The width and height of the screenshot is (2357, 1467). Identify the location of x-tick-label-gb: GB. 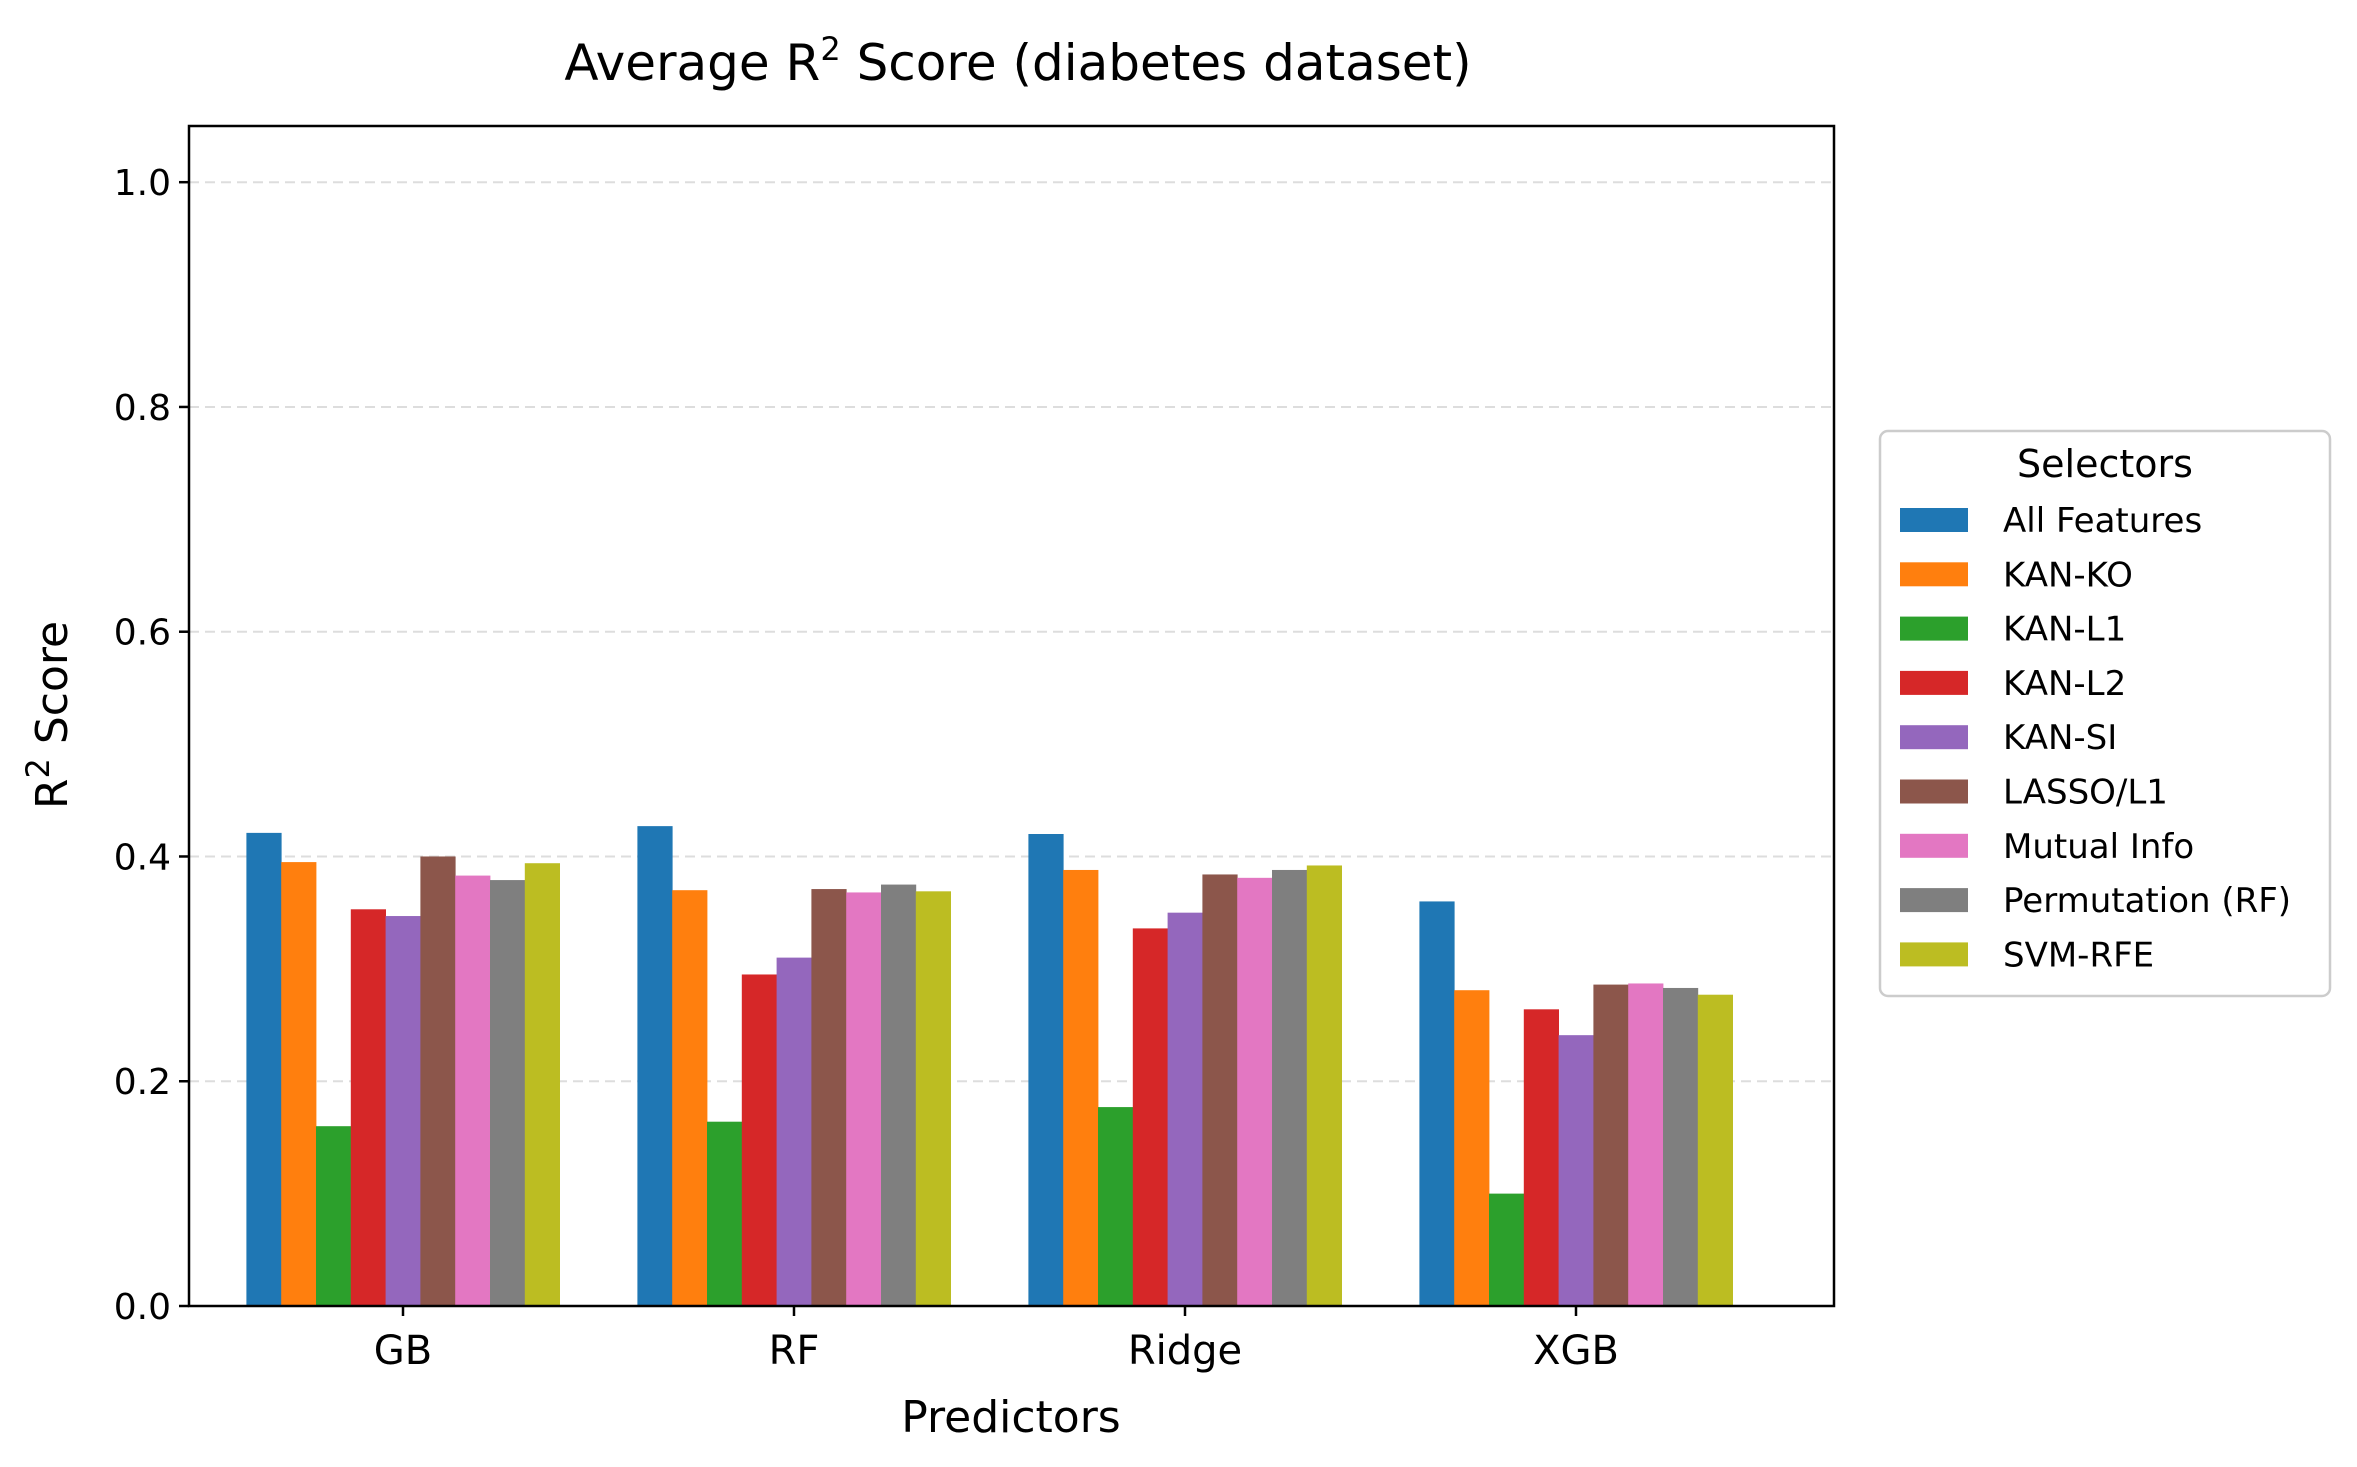
(403, 1351).